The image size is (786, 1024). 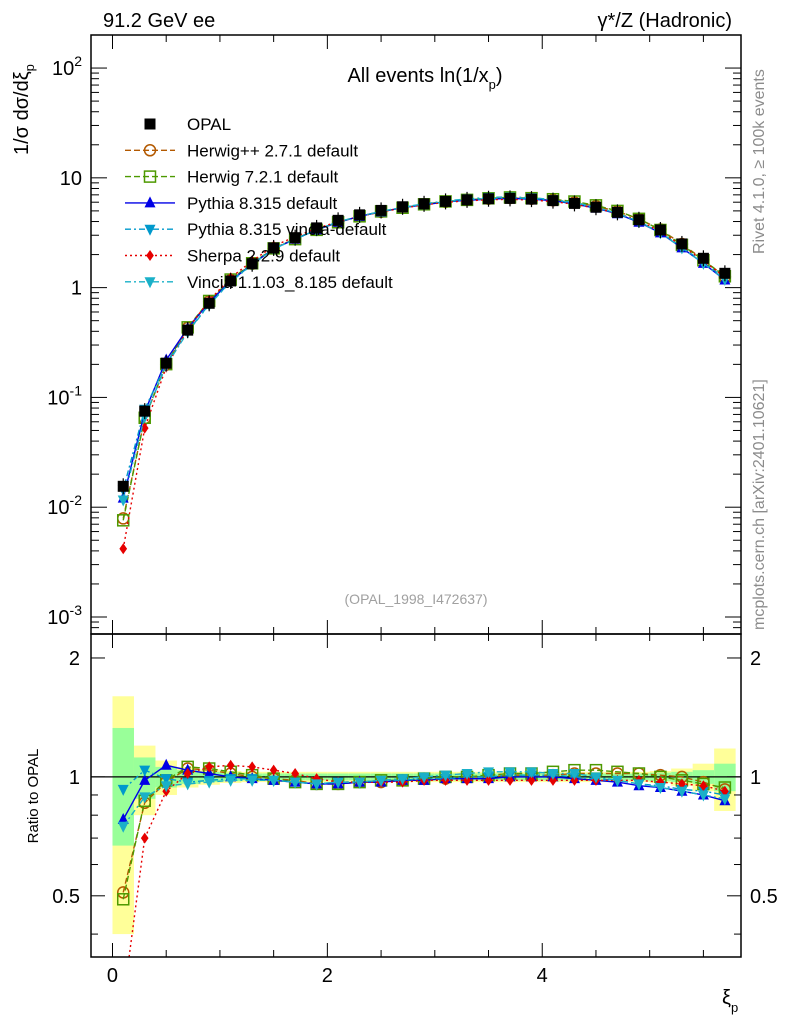 I want to click on legend-label: Herwig 7.2.1 default, so click(x=262, y=177).